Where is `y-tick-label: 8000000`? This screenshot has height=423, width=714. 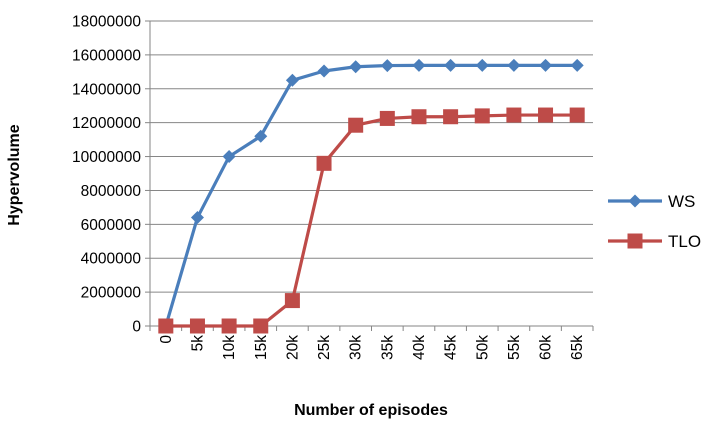 y-tick-label: 8000000 is located at coordinates (111, 191).